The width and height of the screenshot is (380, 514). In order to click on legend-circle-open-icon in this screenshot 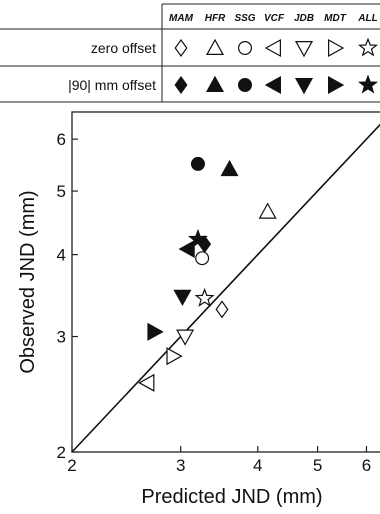, I will do `click(245, 47)`.